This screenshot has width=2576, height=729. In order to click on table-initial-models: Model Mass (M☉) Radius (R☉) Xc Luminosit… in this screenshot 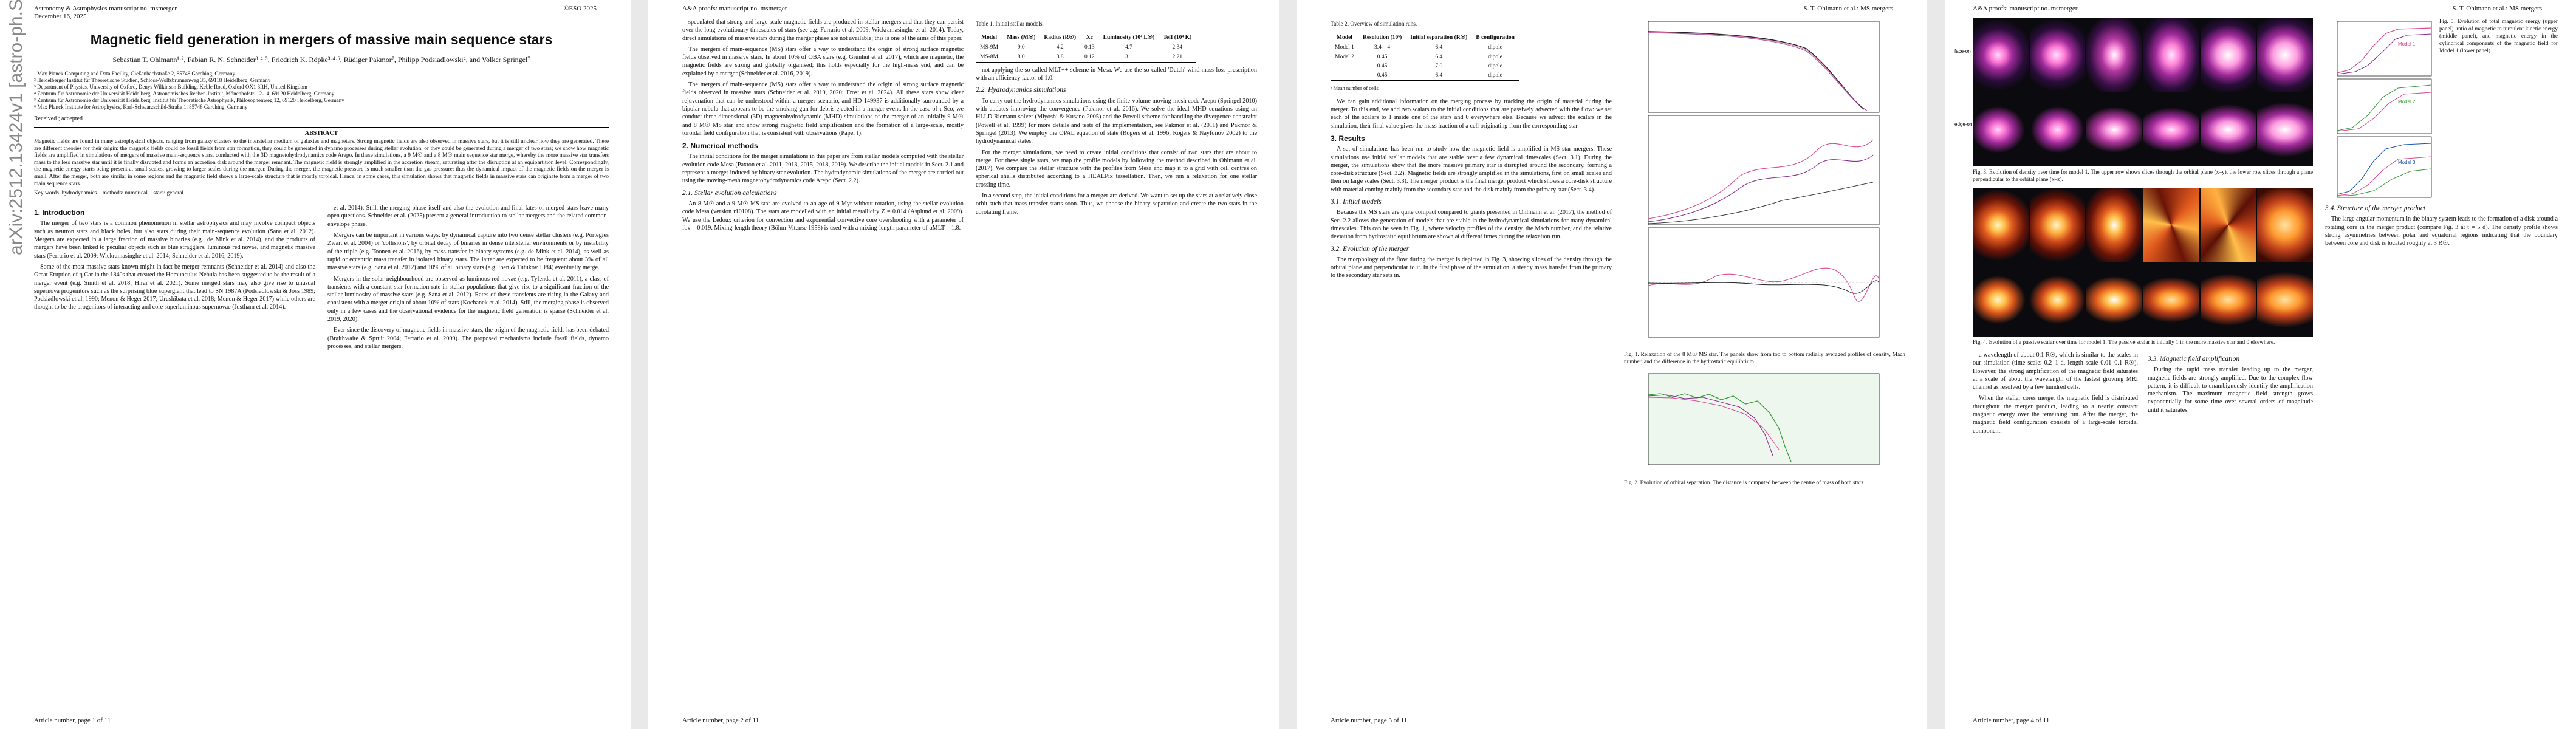, I will do `click(1086, 48)`.